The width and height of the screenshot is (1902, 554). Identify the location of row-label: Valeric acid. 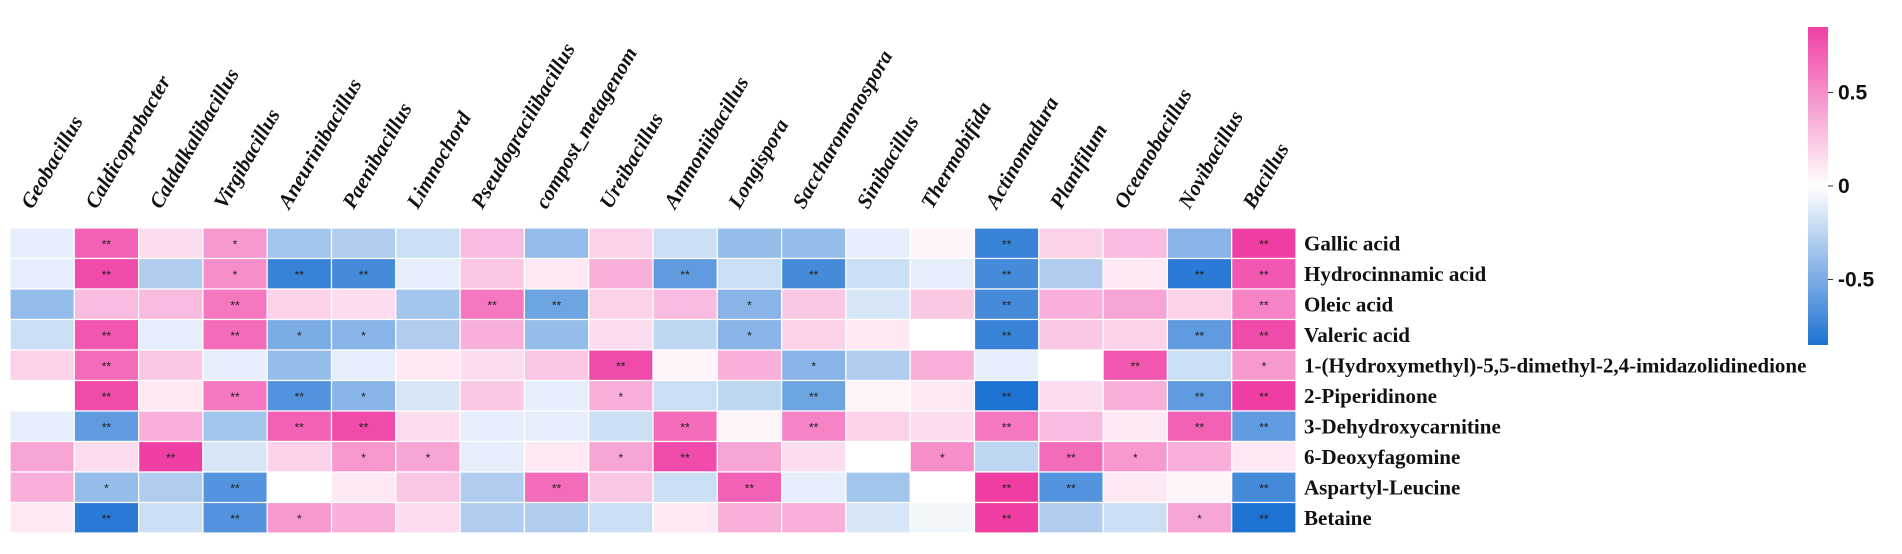
(1357, 335).